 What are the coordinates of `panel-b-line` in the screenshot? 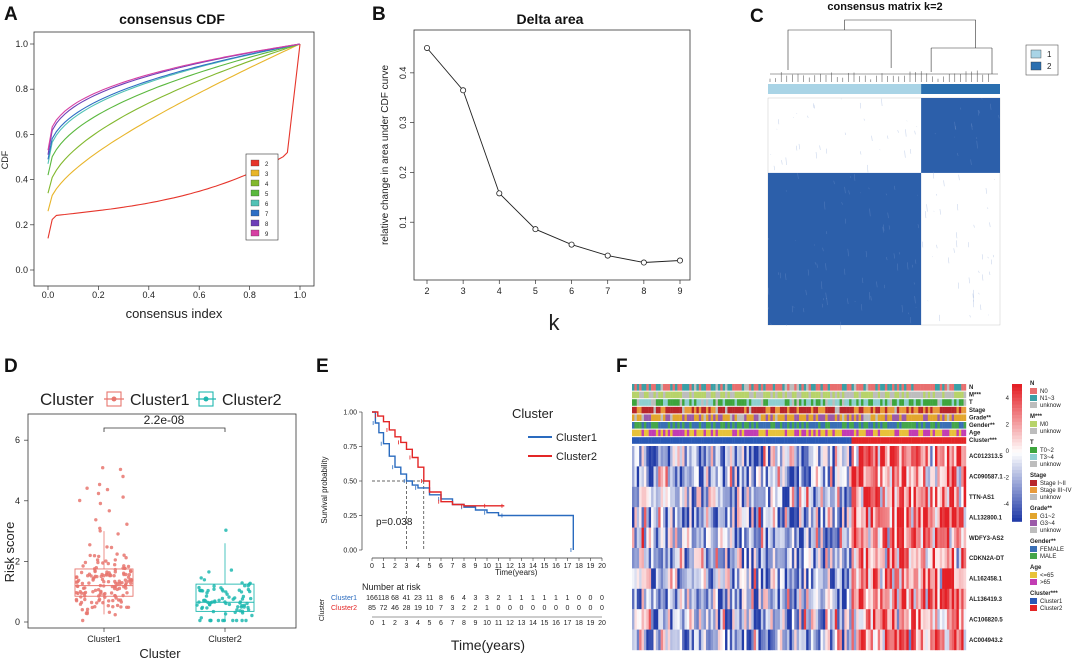 It's located at (553, 155).